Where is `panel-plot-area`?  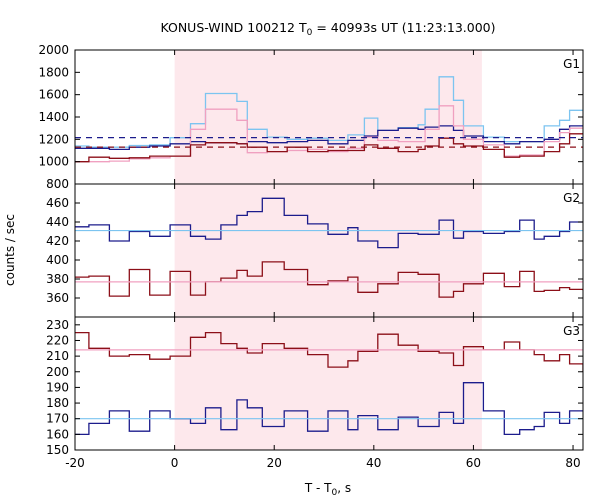
panel-plot-area is located at coordinates (329, 119).